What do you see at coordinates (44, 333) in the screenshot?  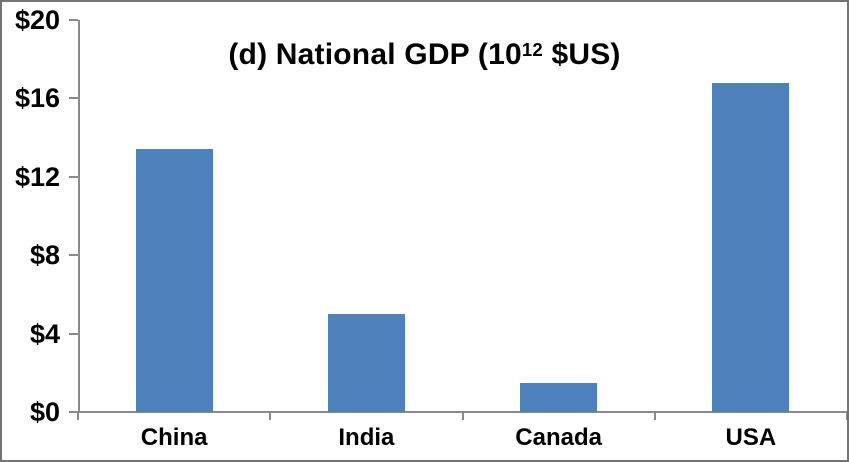 I see `y-tick-label: $4` at bounding box center [44, 333].